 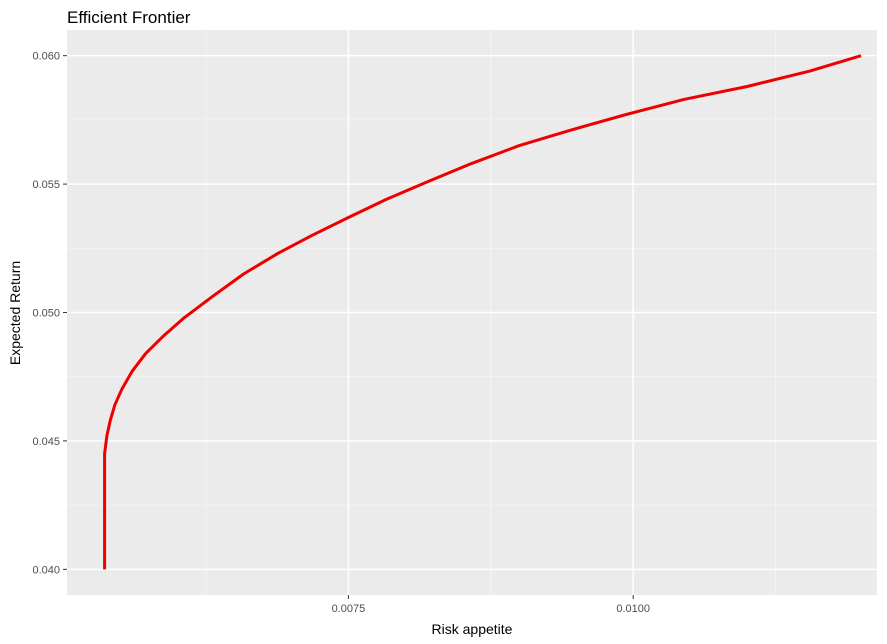 I want to click on y-tick-label-2: 0.050, so click(x=46, y=314).